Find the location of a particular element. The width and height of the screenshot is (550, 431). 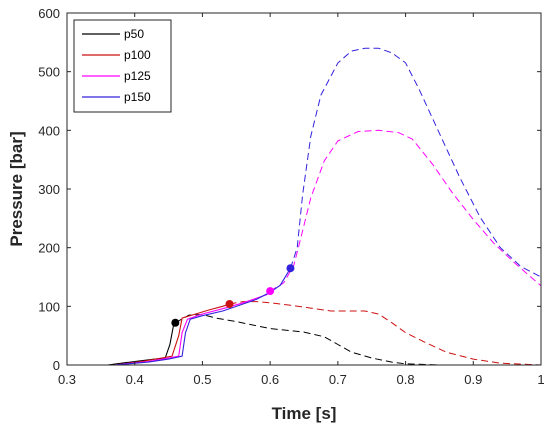

series-p150-marker is located at coordinates (290, 268).